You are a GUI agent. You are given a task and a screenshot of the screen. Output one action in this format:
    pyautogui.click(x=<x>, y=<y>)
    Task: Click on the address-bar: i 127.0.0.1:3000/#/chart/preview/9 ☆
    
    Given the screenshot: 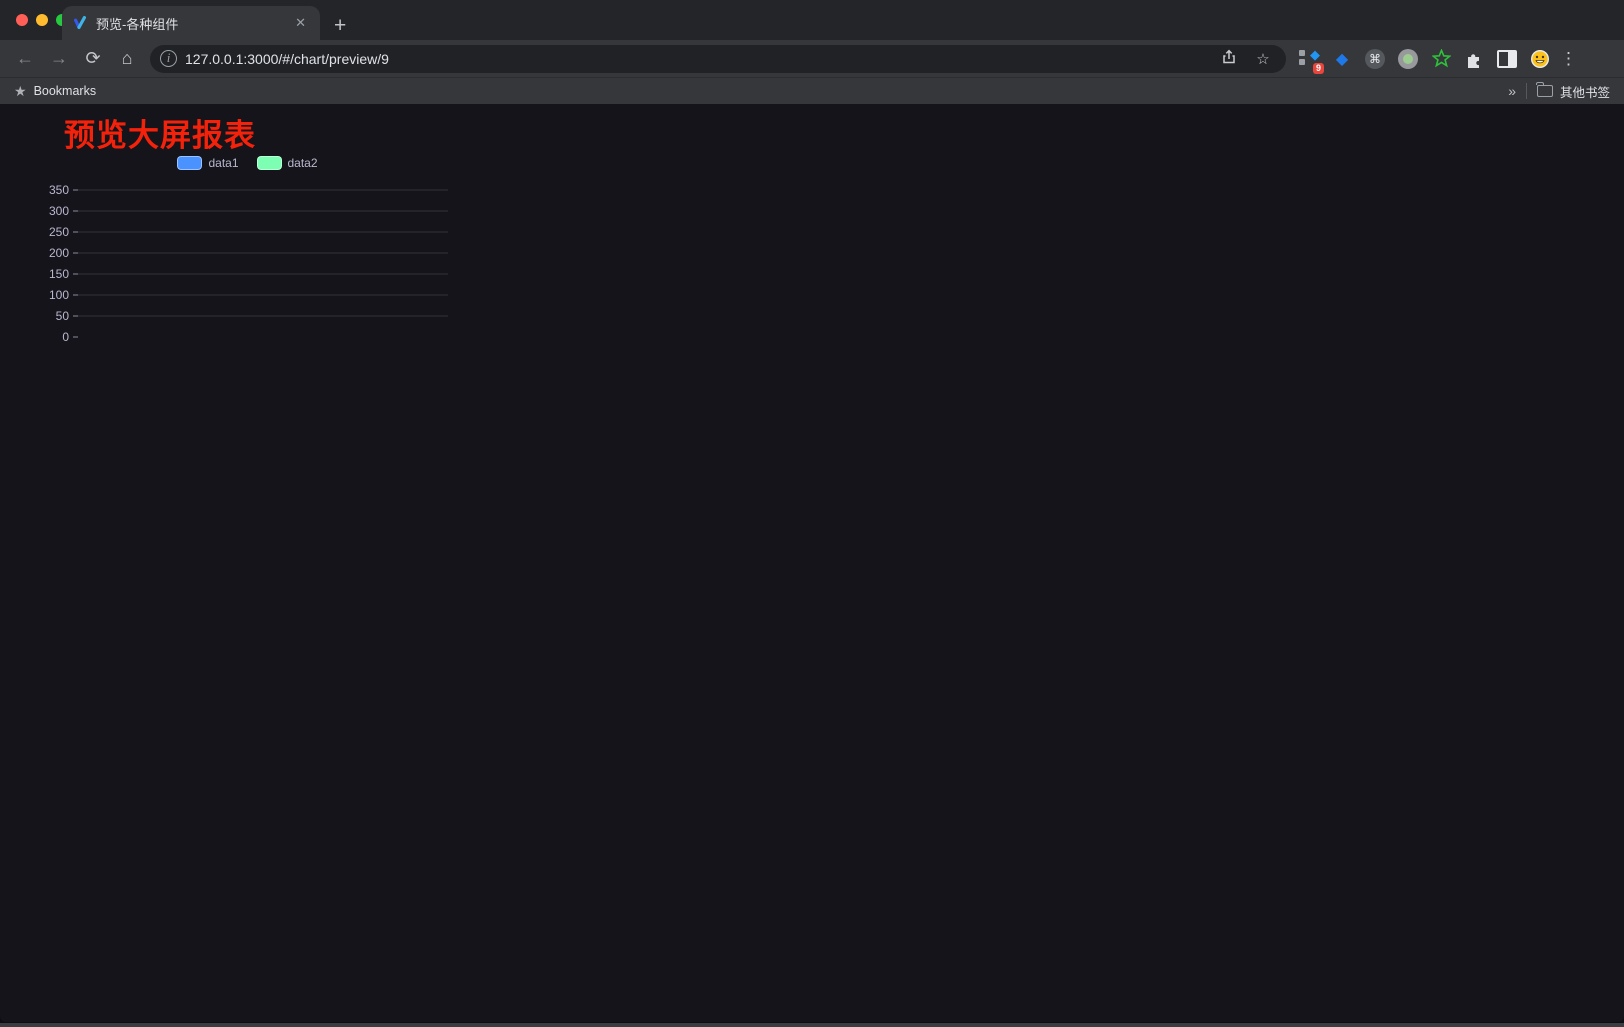 What is the action you would take?
    pyautogui.click(x=718, y=58)
    